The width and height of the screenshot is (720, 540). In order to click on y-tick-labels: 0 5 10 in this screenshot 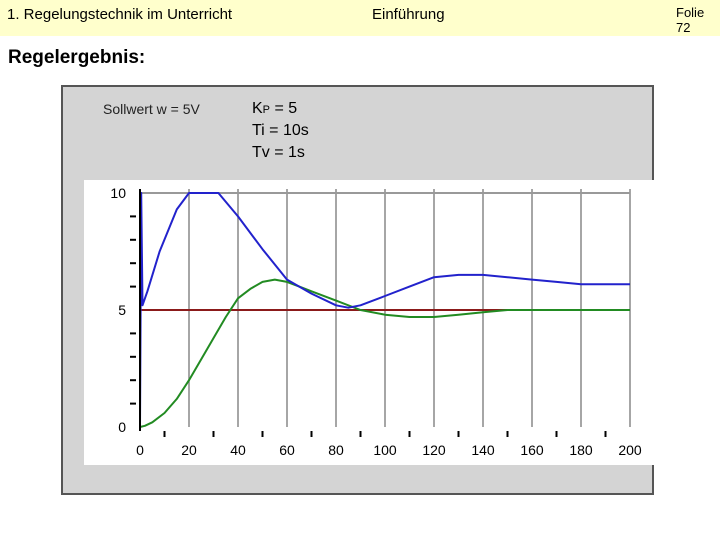, I will do `click(118, 310)`.